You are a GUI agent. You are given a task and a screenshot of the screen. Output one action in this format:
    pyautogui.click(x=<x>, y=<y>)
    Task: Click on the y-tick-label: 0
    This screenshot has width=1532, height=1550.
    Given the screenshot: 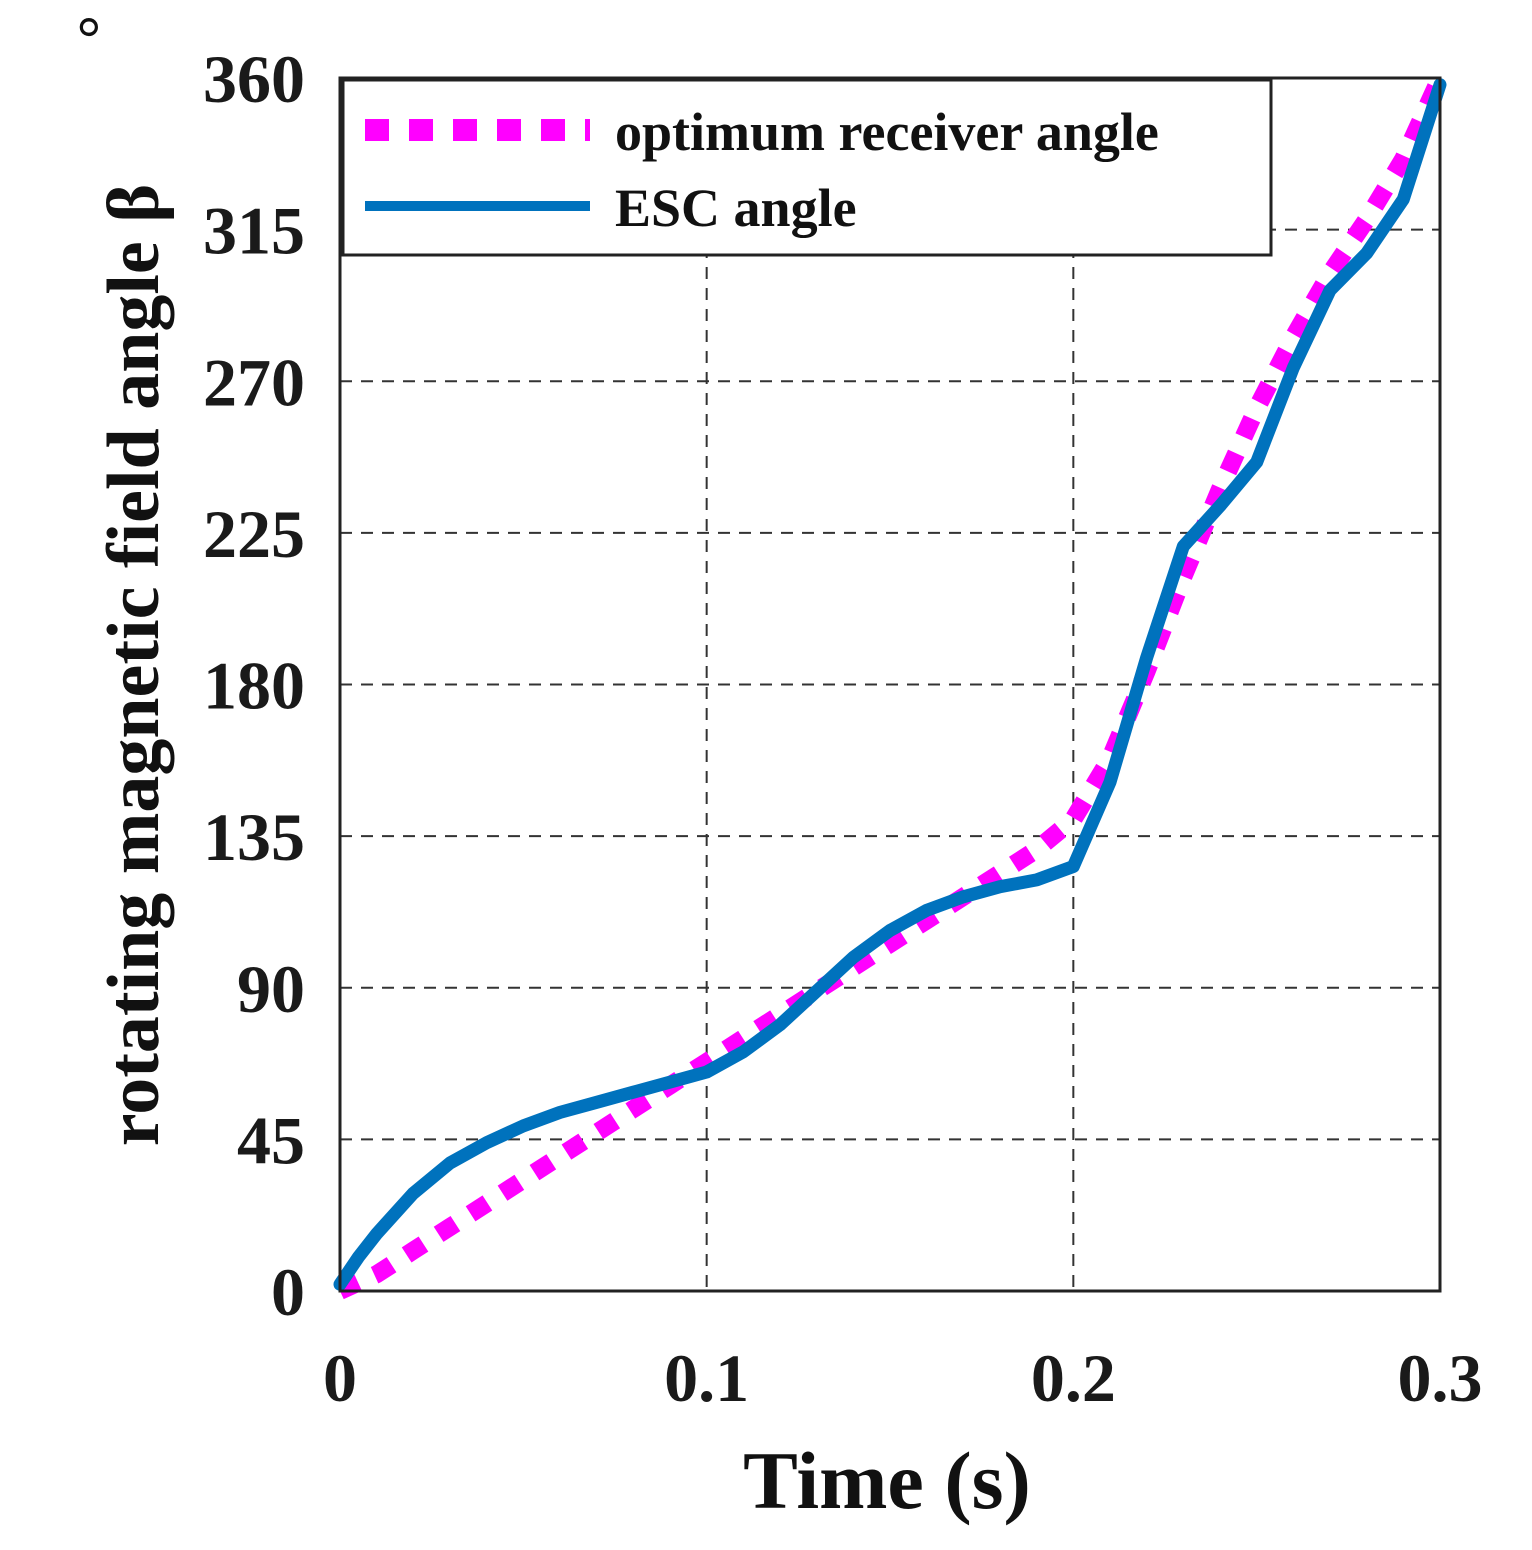 What is the action you would take?
    pyautogui.click(x=288, y=1292)
    